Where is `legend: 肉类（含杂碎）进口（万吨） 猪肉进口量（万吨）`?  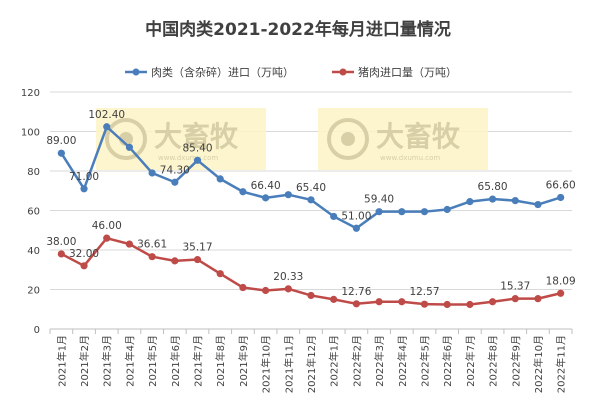
legend: 肉类（含杂碎）进口（万吨） 猪肉进口量（万吨） is located at coordinates (291, 72).